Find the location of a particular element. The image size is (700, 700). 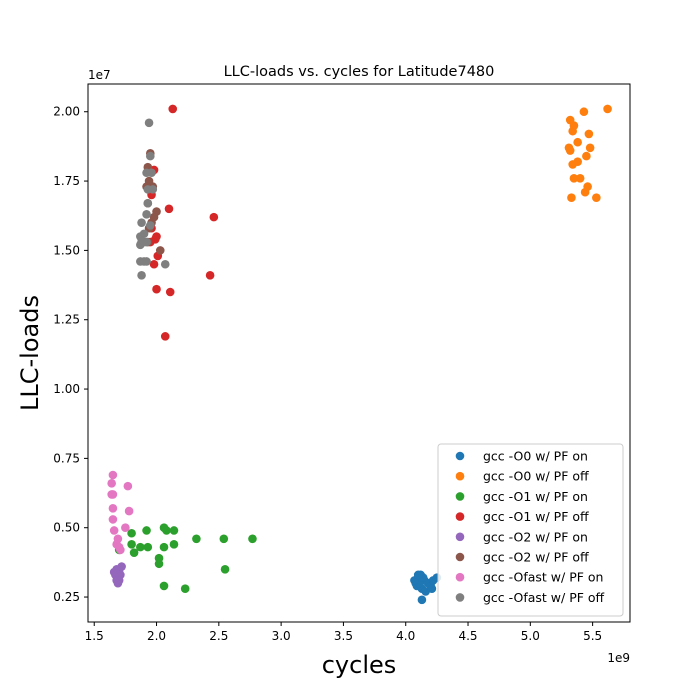

y-tick-label: 1.00 is located at coordinates (66, 389).